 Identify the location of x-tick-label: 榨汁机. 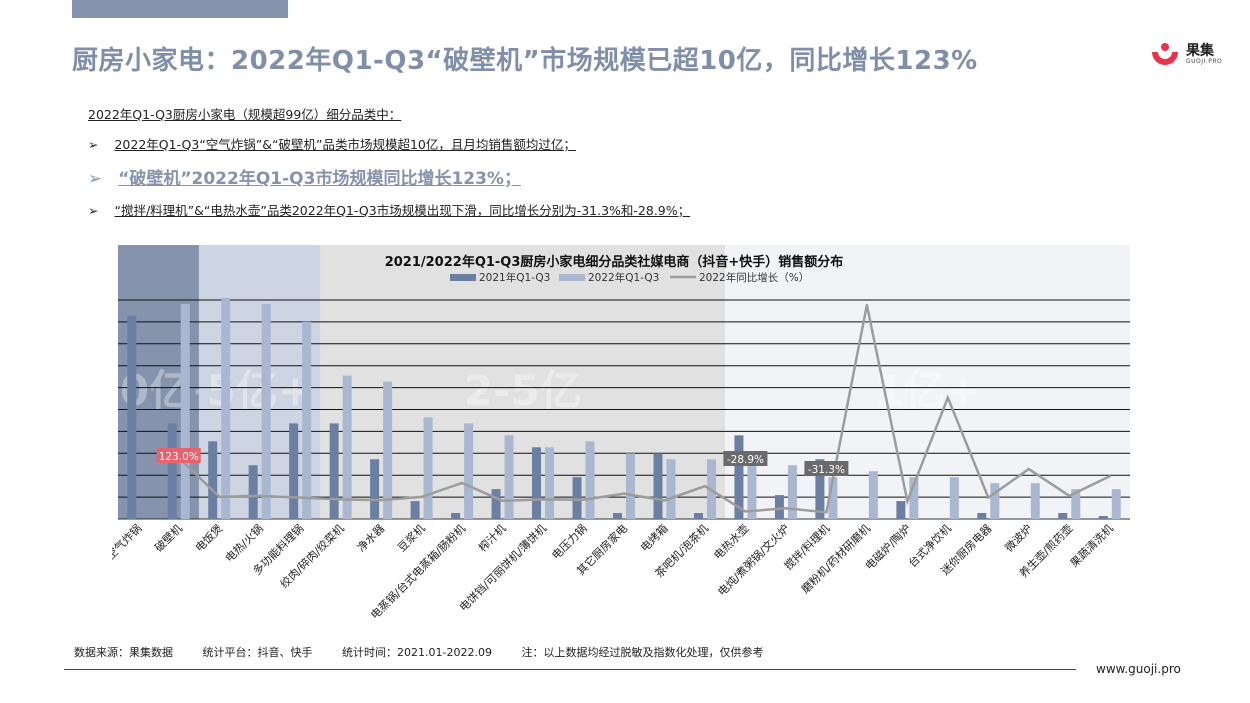
(491, 537).